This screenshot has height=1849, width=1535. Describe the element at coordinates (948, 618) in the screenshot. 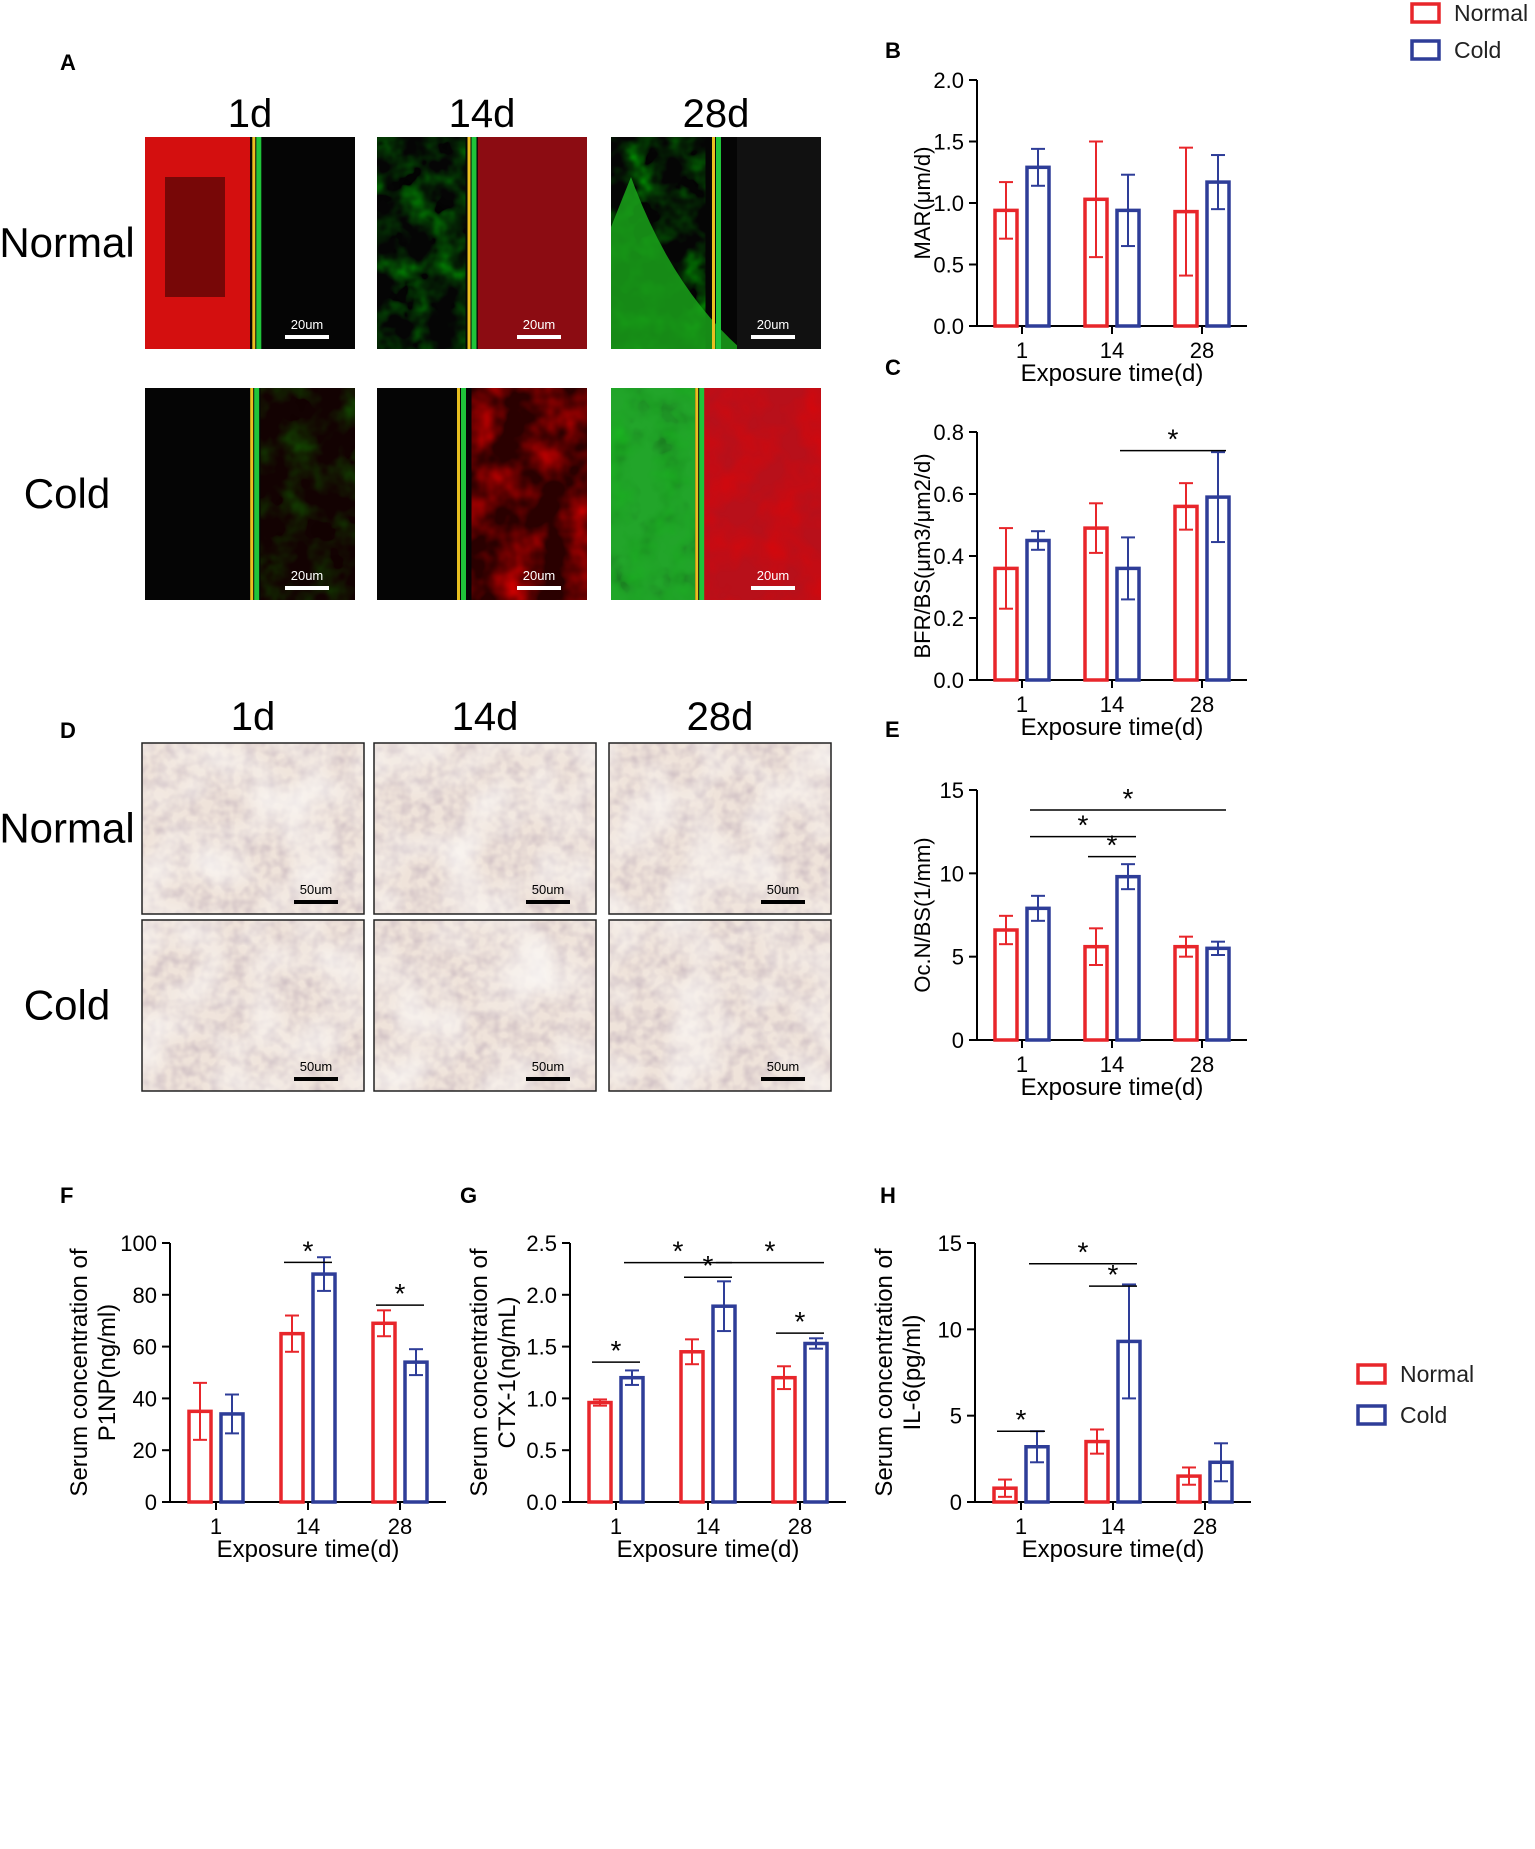

I see `y-tick-label: 0.2` at that location.